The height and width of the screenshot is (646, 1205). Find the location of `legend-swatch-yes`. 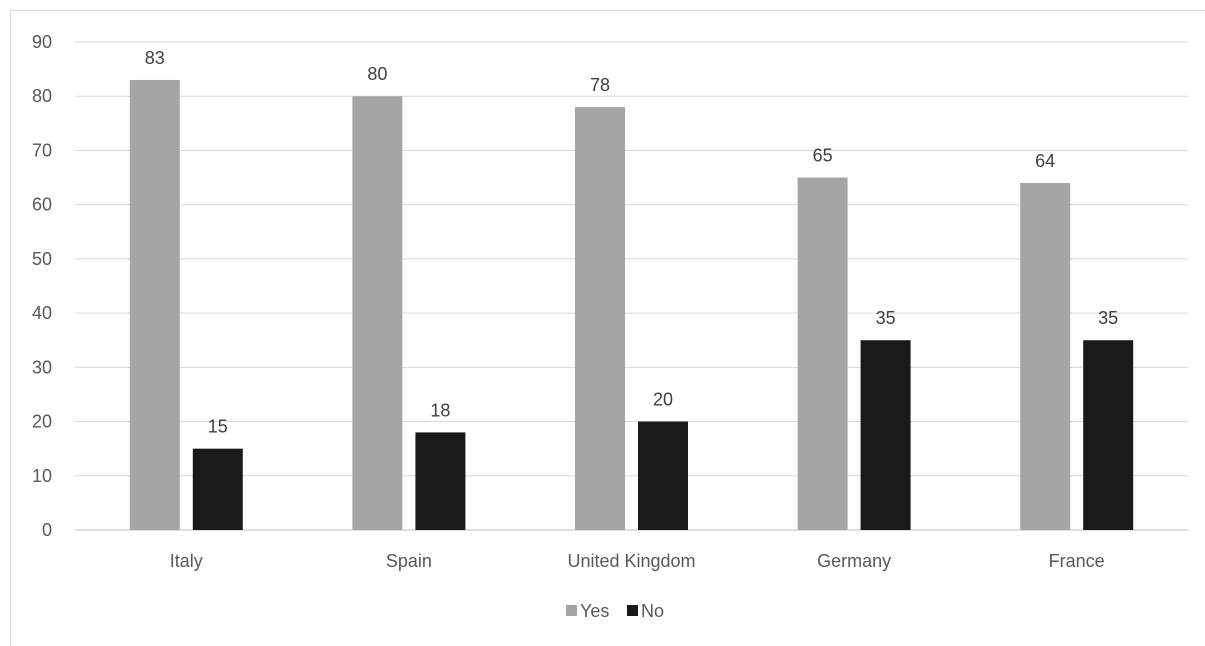

legend-swatch-yes is located at coordinates (571, 610).